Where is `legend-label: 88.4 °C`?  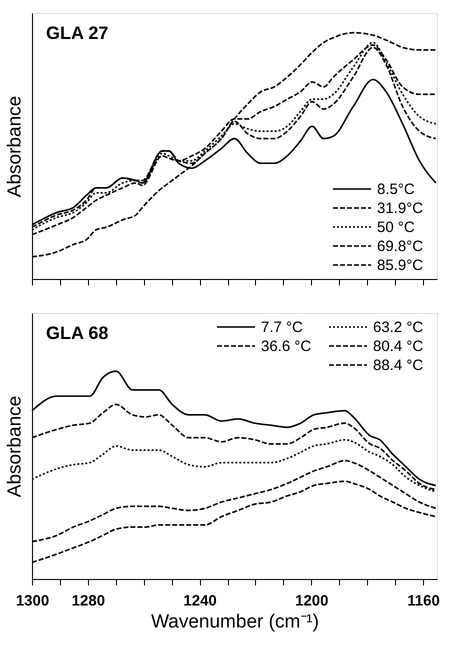
legend-label: 88.4 °C is located at coordinates (398, 365).